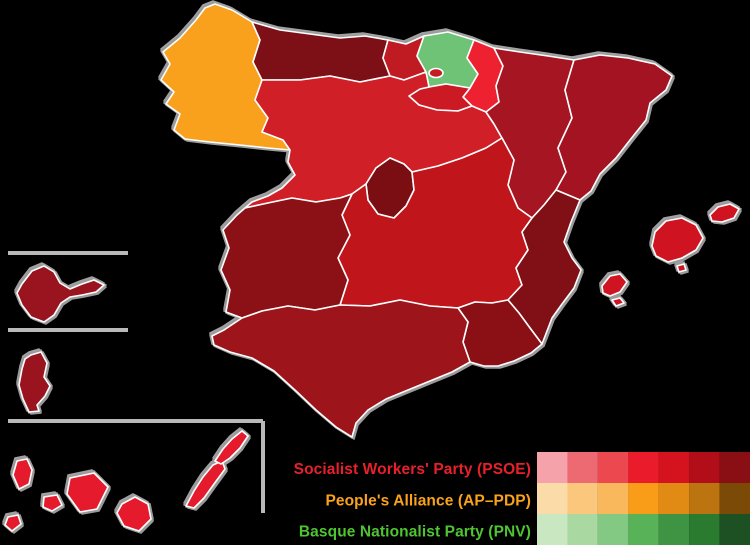 The image size is (750, 545). I want to click on legend-label-pnv: Basque Nationalist Party (PNV), so click(415, 532).